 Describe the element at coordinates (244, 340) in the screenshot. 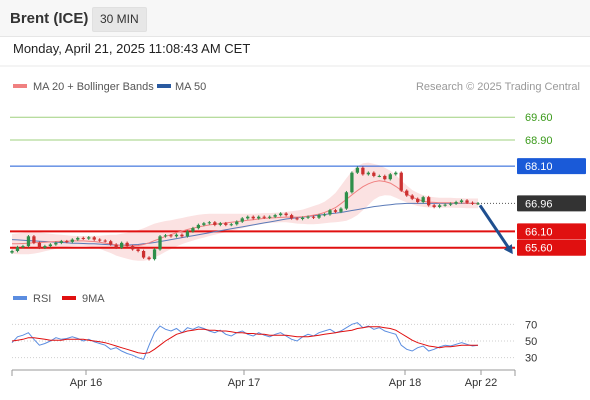

I see `rsi-ma-line` at that location.